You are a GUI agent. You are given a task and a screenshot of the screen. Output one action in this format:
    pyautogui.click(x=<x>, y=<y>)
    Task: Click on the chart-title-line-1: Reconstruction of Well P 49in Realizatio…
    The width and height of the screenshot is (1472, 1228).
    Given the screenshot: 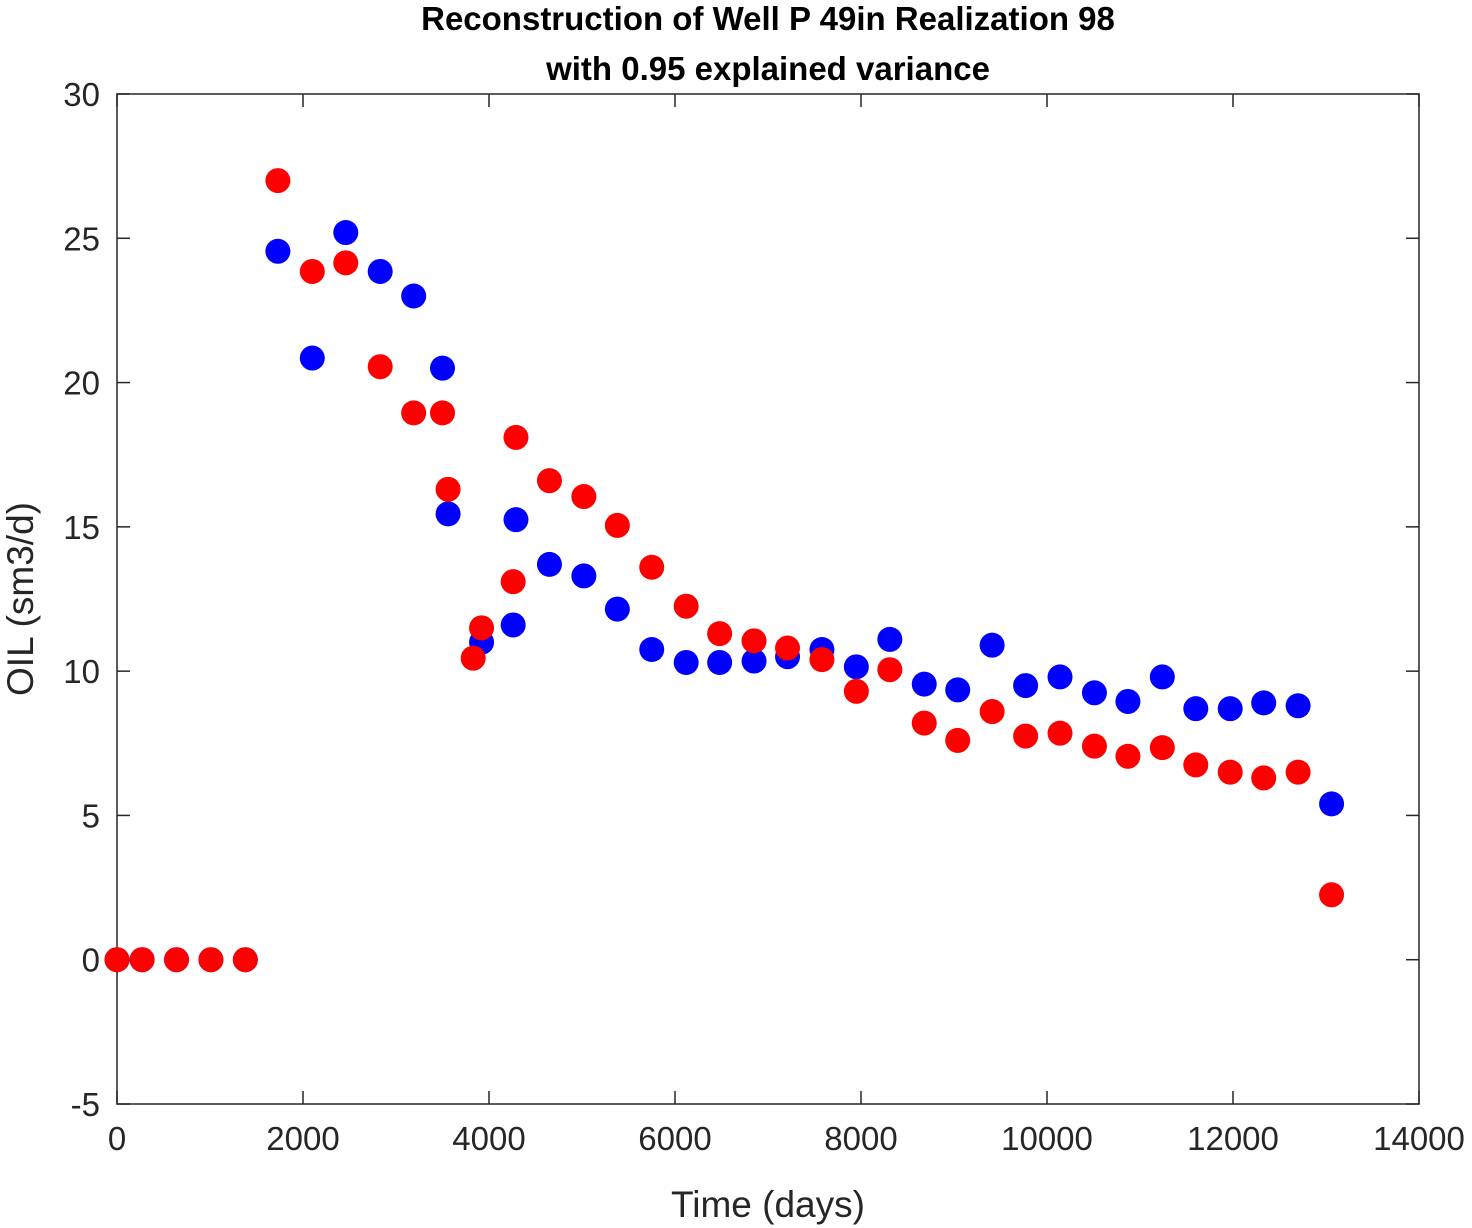 What is the action you would take?
    pyautogui.click(x=768, y=18)
    